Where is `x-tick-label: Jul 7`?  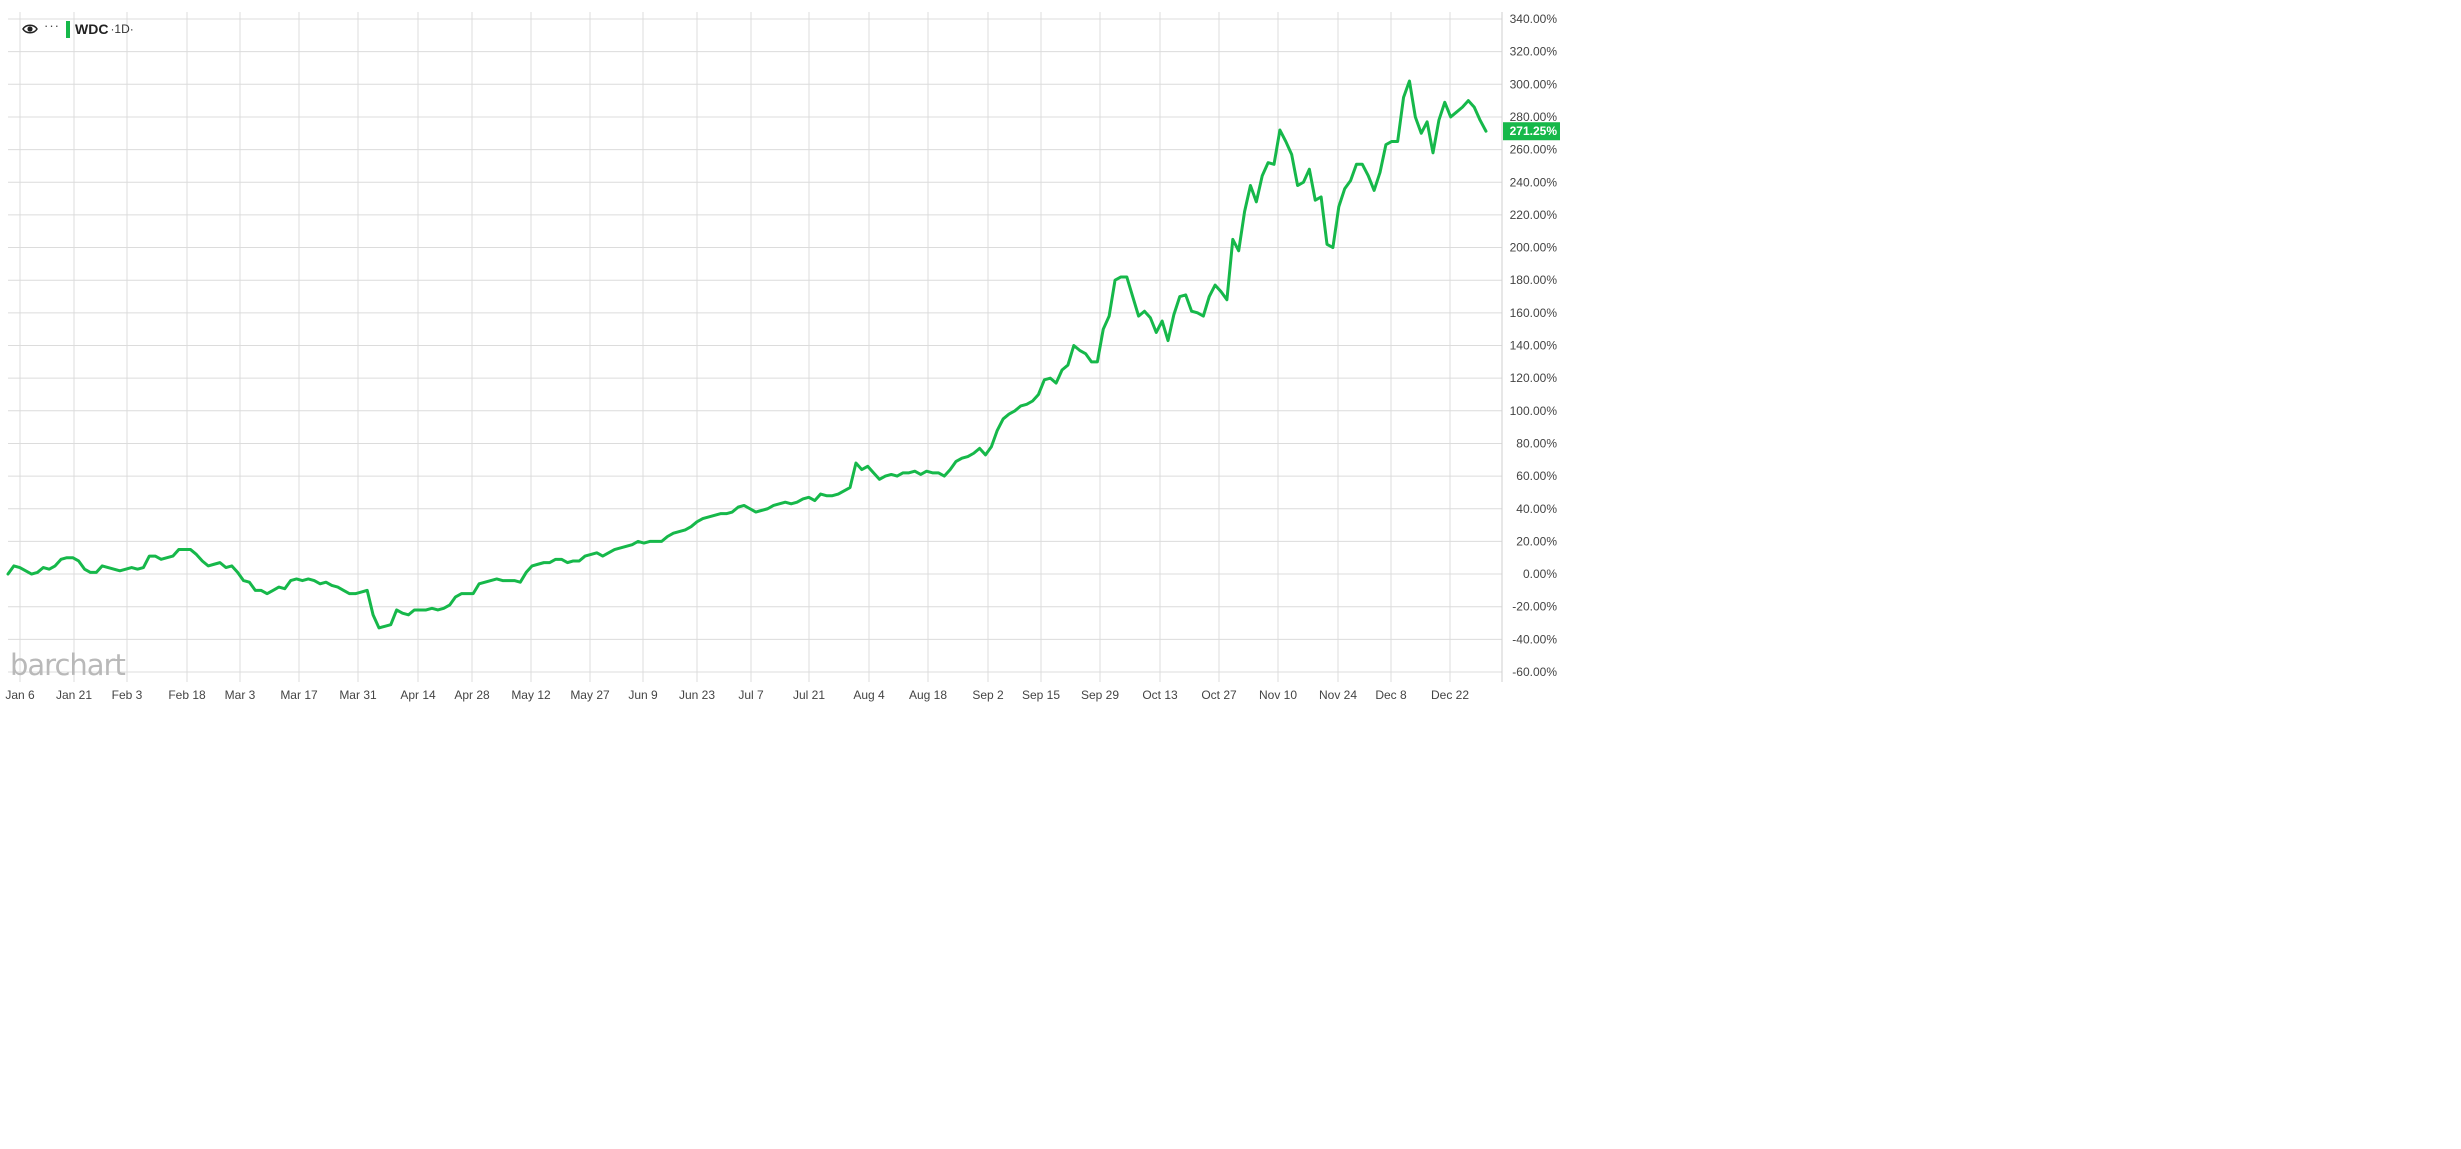
x-tick-label: Jul 7 is located at coordinates (751, 695).